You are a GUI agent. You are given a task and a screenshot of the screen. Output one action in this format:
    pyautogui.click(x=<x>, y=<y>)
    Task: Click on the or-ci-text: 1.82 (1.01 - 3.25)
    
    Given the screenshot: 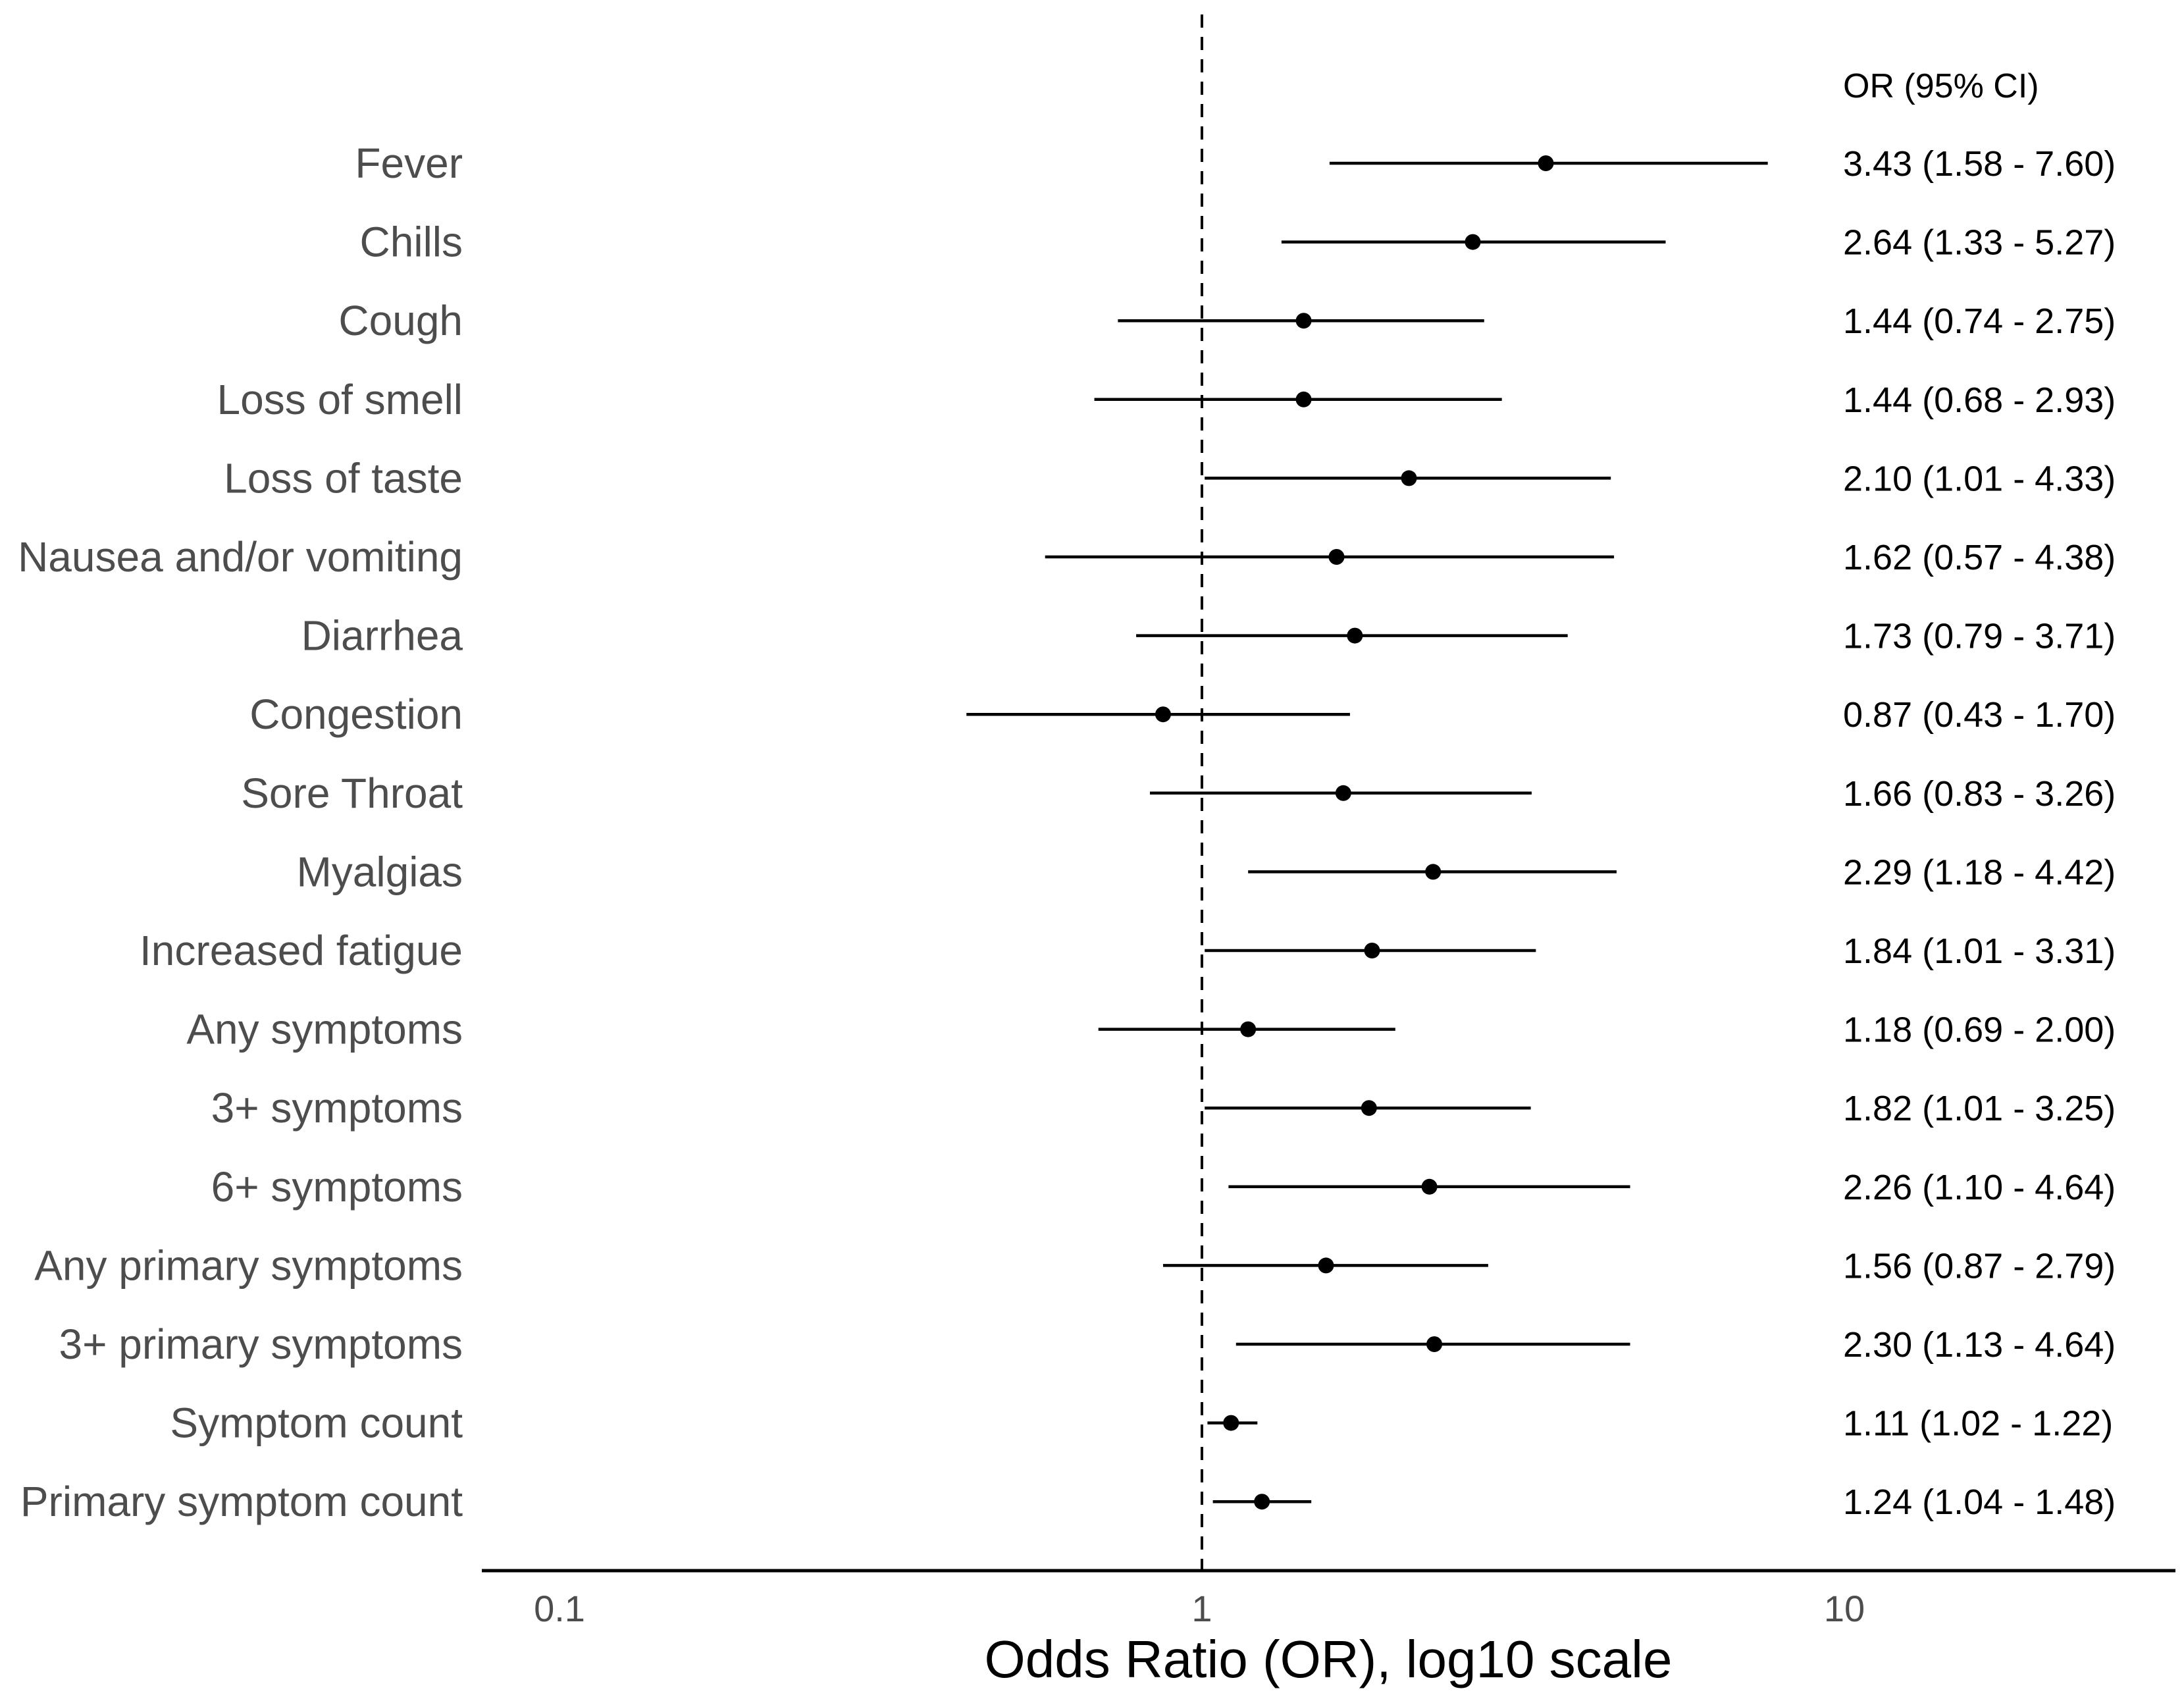 What is the action you would take?
    pyautogui.click(x=1979, y=1108)
    